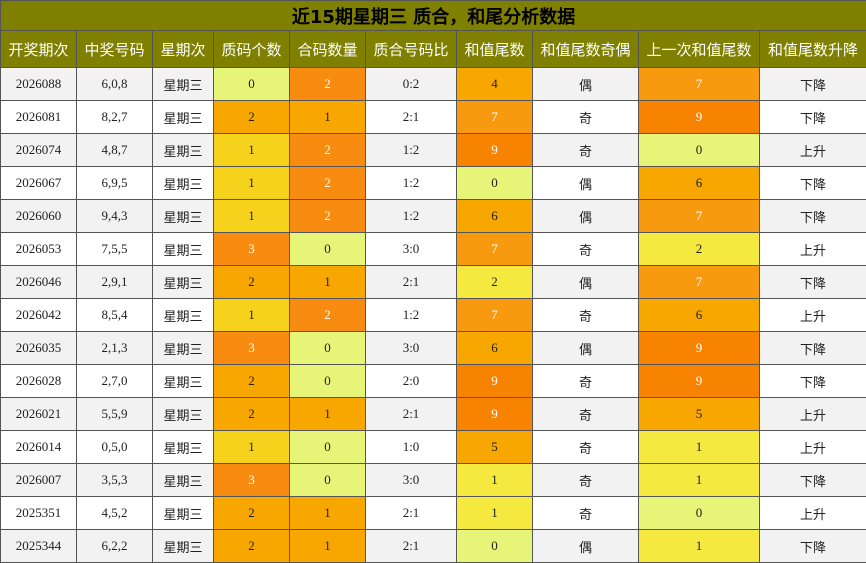 The image size is (866, 563). Describe the element at coordinates (115, 348) in the screenshot. I see `numbers-cell: 2,1,3` at that location.